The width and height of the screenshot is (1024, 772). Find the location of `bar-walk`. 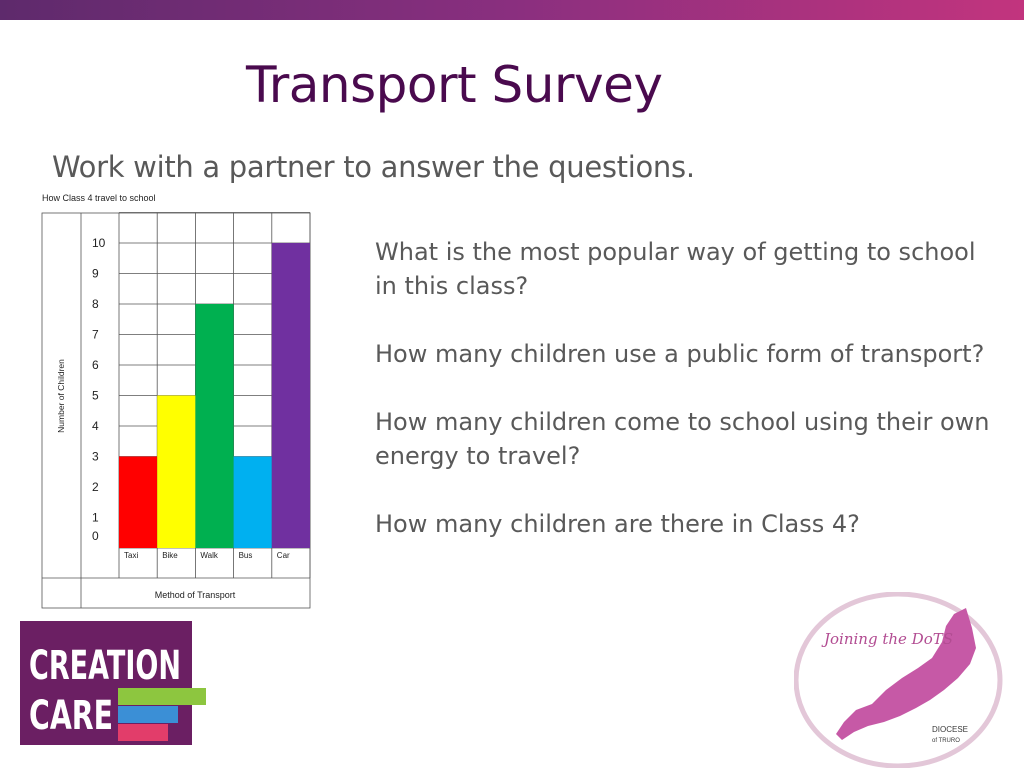

bar-walk is located at coordinates (214, 426).